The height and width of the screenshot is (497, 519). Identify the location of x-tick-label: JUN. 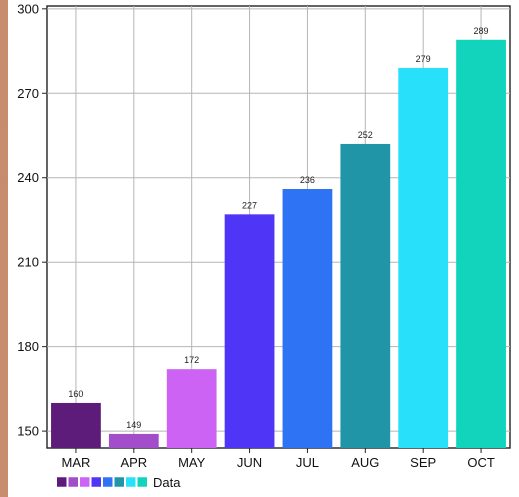
(249, 462).